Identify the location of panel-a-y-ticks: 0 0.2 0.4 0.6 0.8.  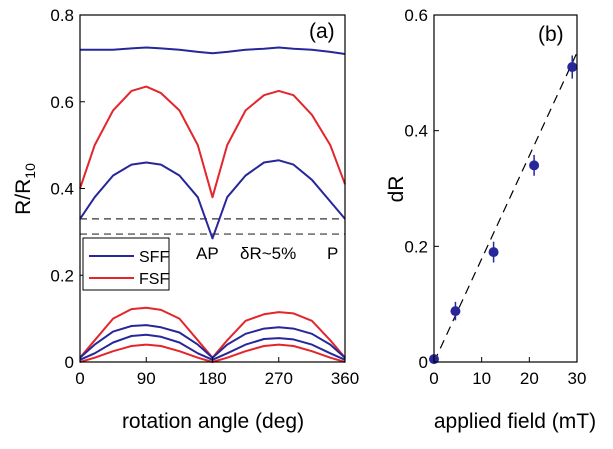
(67, 189).